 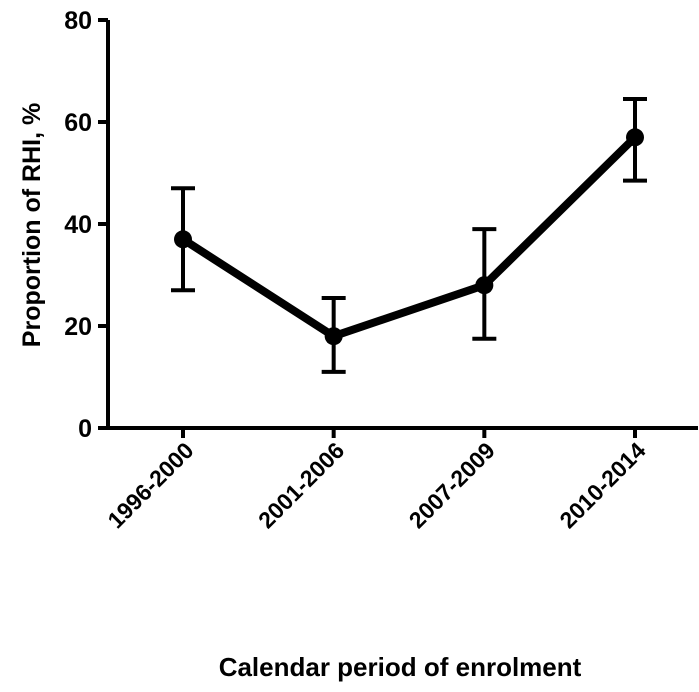 What do you see at coordinates (85, 429) in the screenshot?
I see `y-tick-label: 0` at bounding box center [85, 429].